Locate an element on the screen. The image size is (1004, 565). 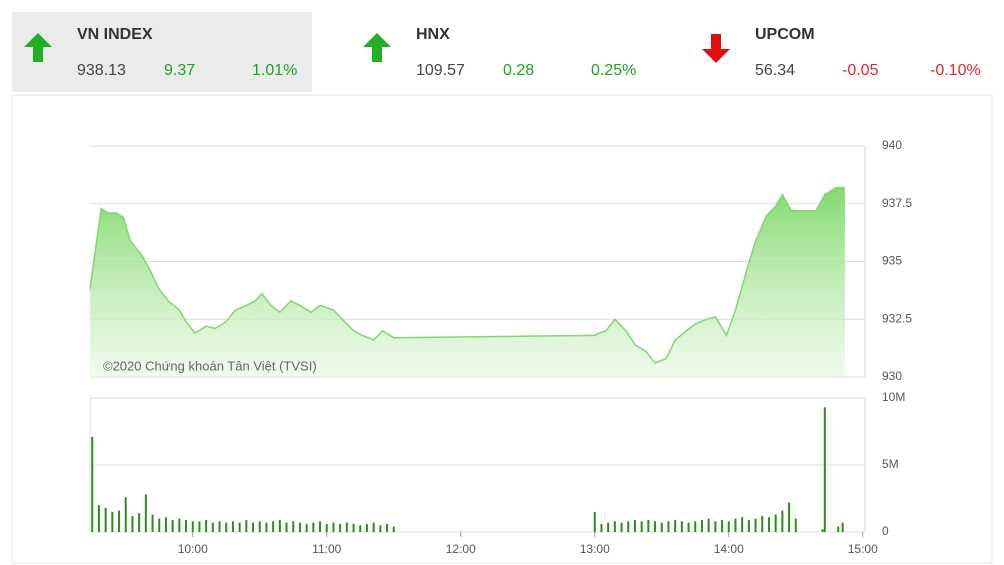
index-change-pct: 0.25% is located at coordinates (613, 70).